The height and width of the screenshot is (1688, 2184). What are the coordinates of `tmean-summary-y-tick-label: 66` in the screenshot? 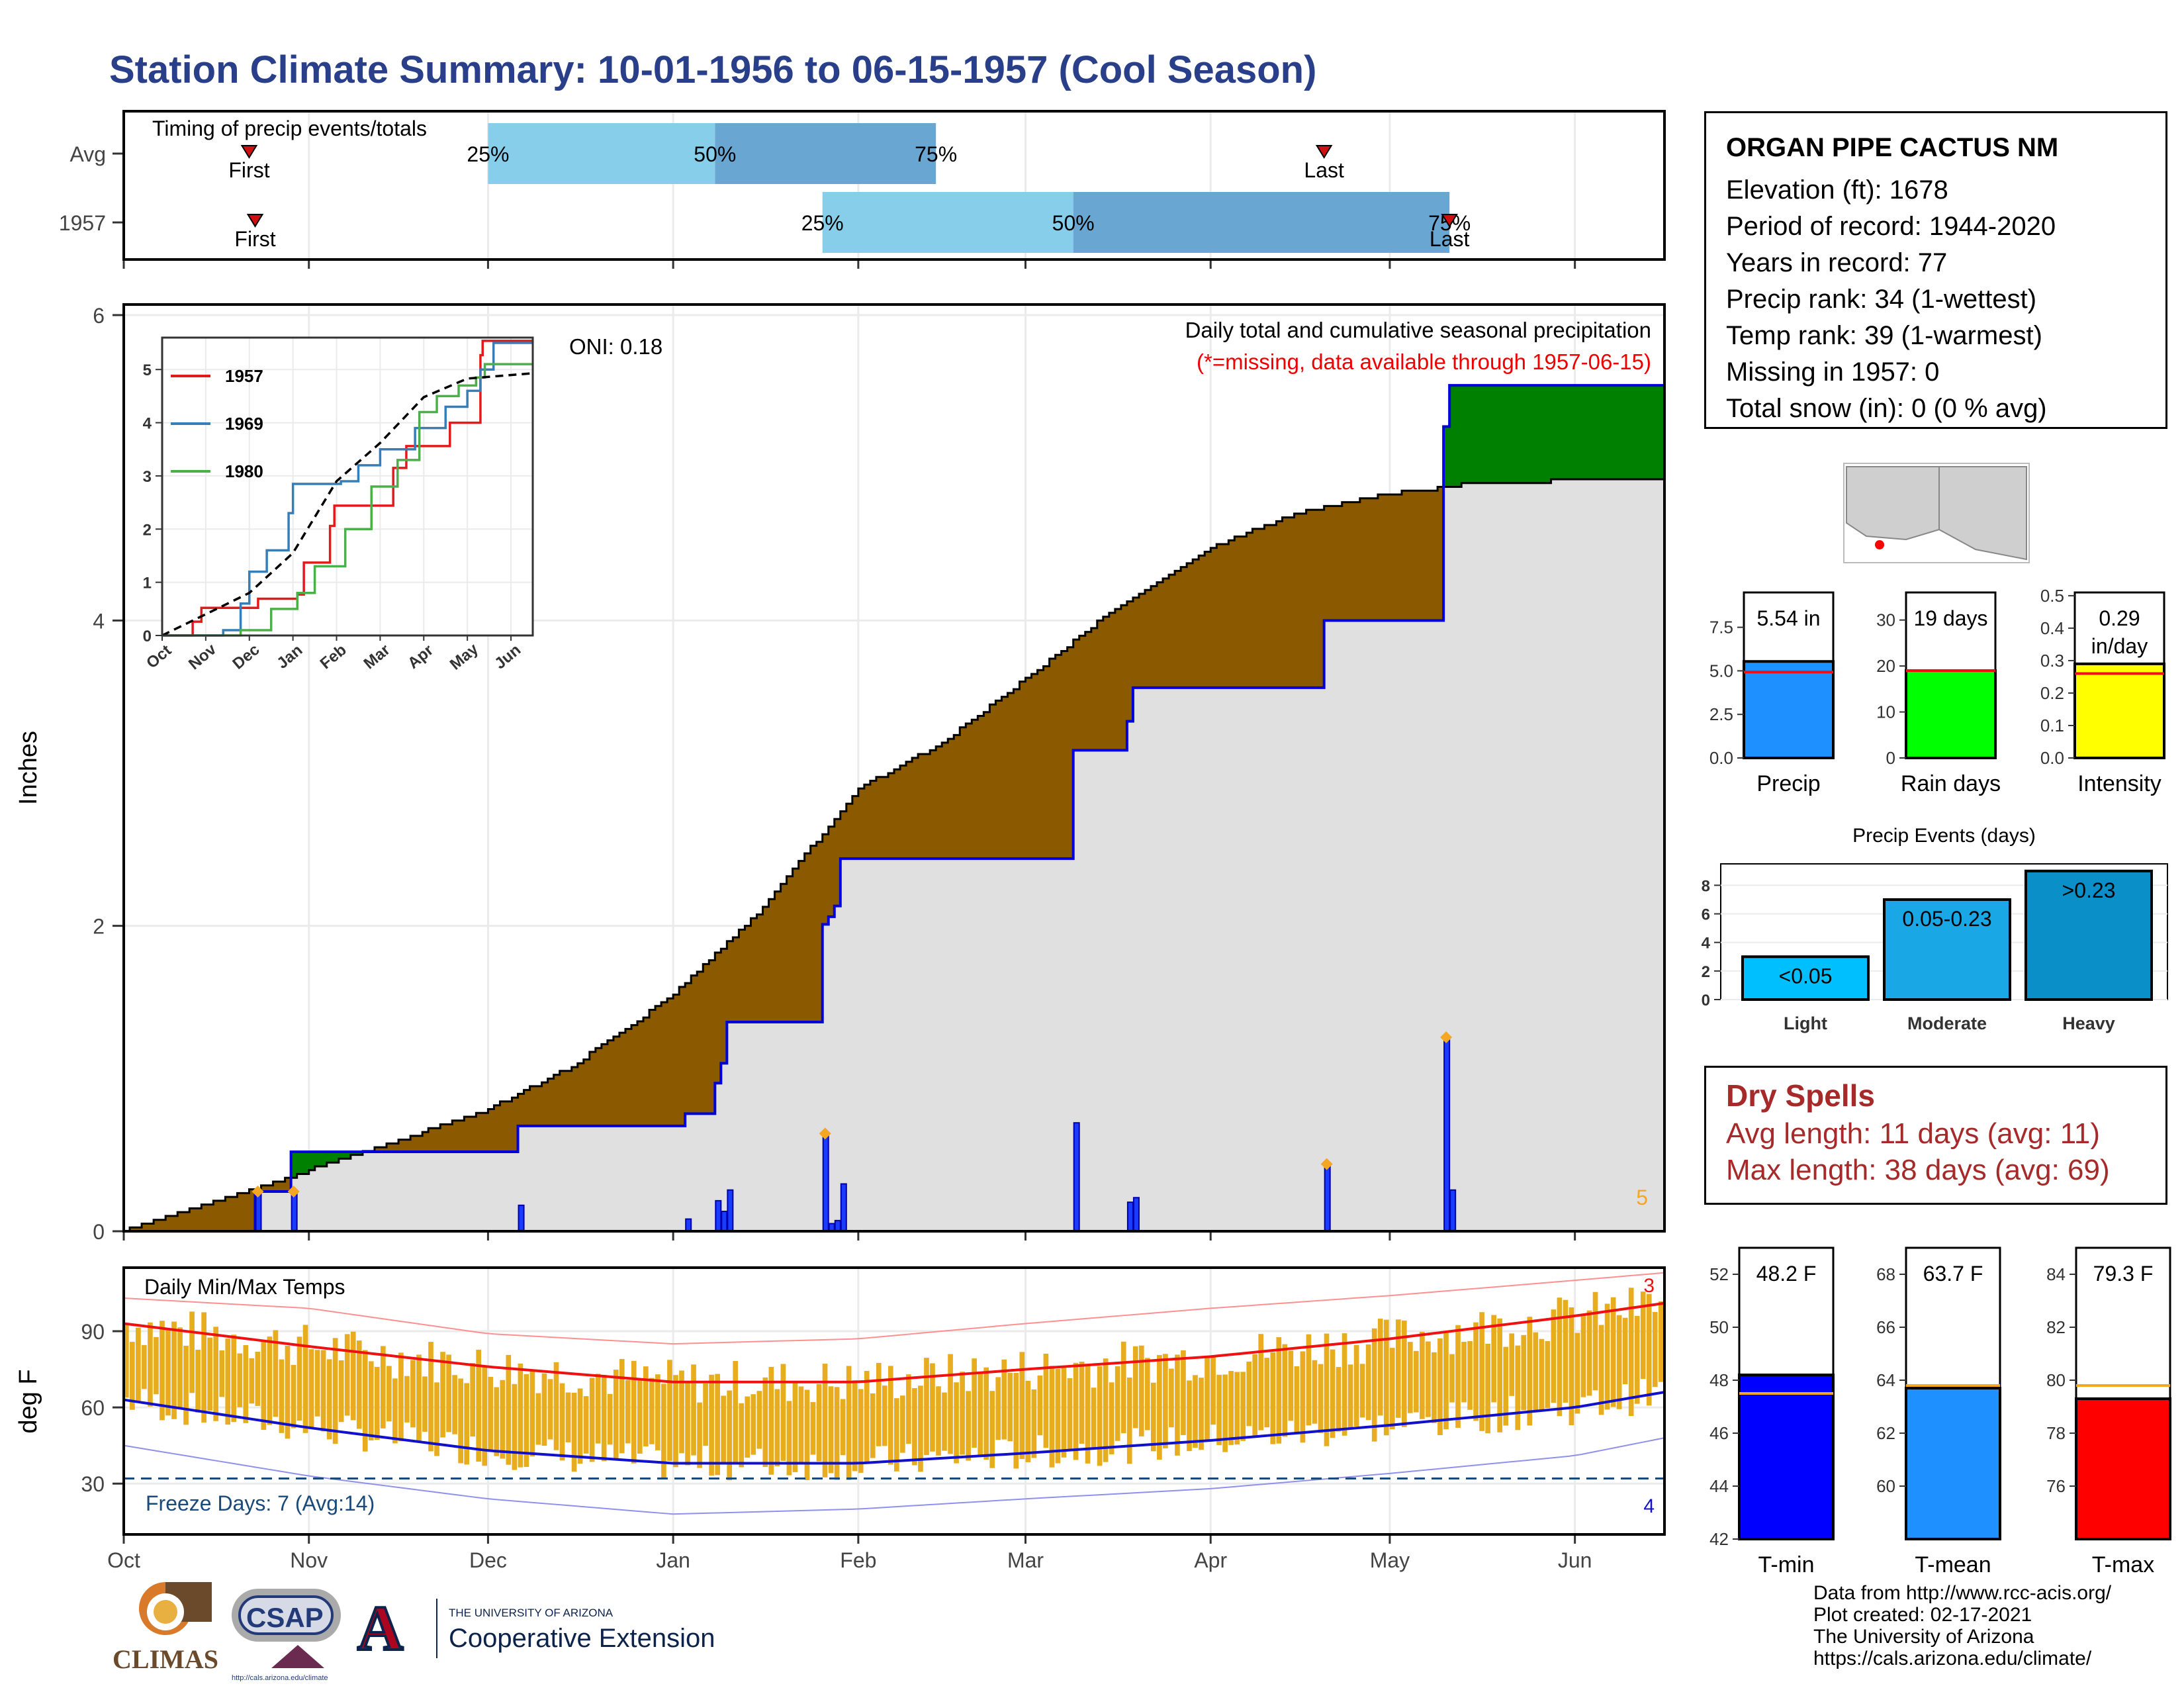 It's located at (1885, 1327).